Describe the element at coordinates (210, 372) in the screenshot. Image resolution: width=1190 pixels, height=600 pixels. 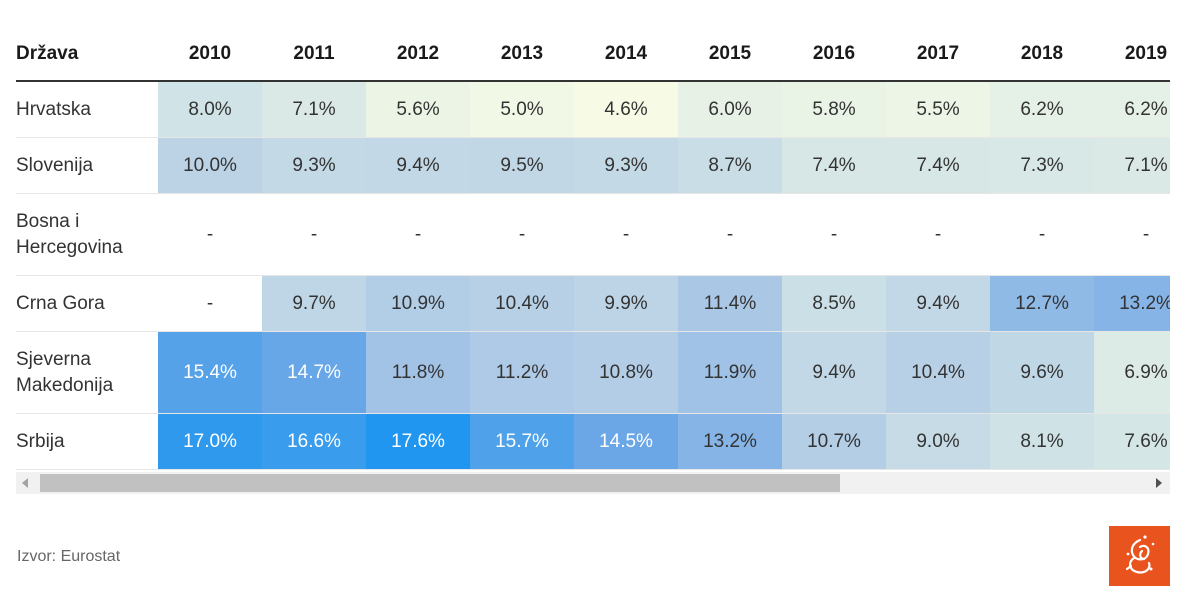
I see `value-cell: 15.4%` at that location.